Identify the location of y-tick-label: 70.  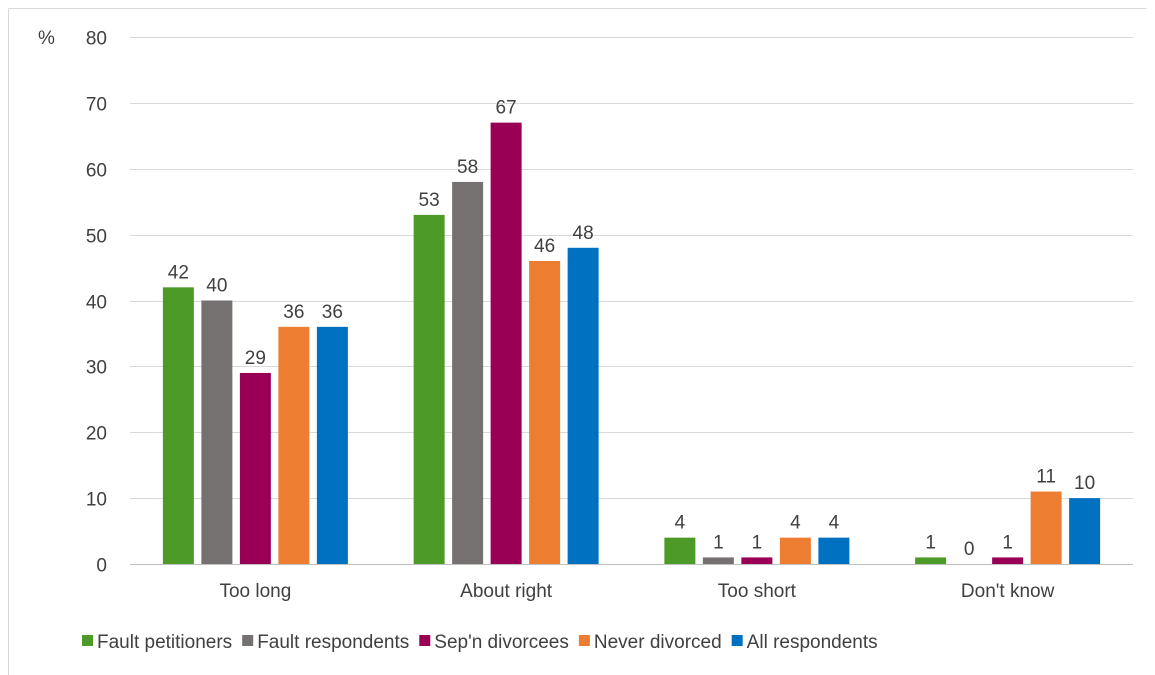
(96, 105).